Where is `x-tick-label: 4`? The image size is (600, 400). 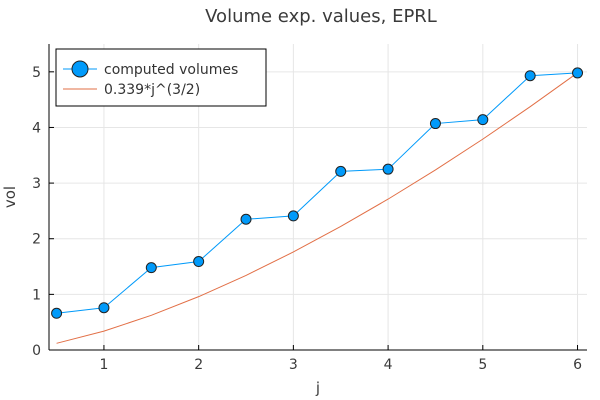 x-tick-label: 4 is located at coordinates (388, 365).